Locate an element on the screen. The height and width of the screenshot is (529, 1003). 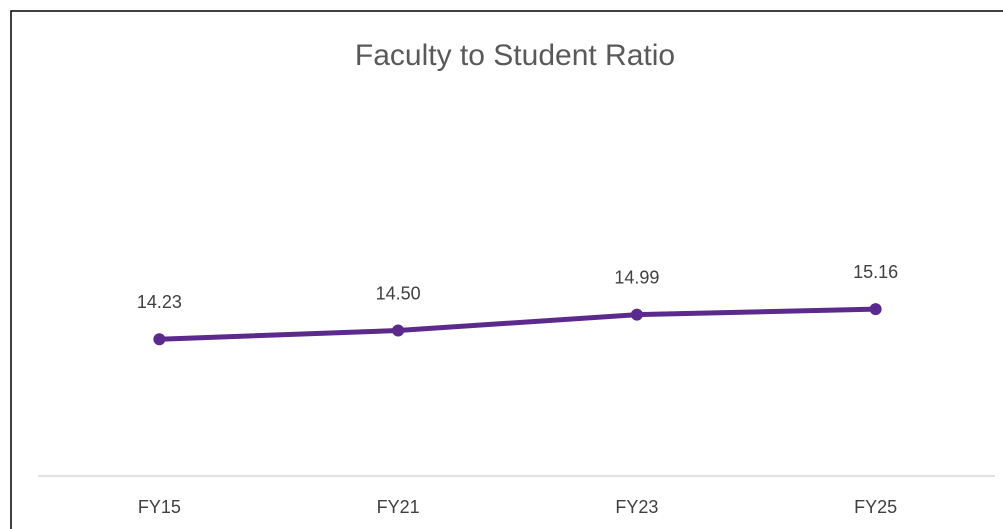
data-label: 14.99 is located at coordinates (636, 277).